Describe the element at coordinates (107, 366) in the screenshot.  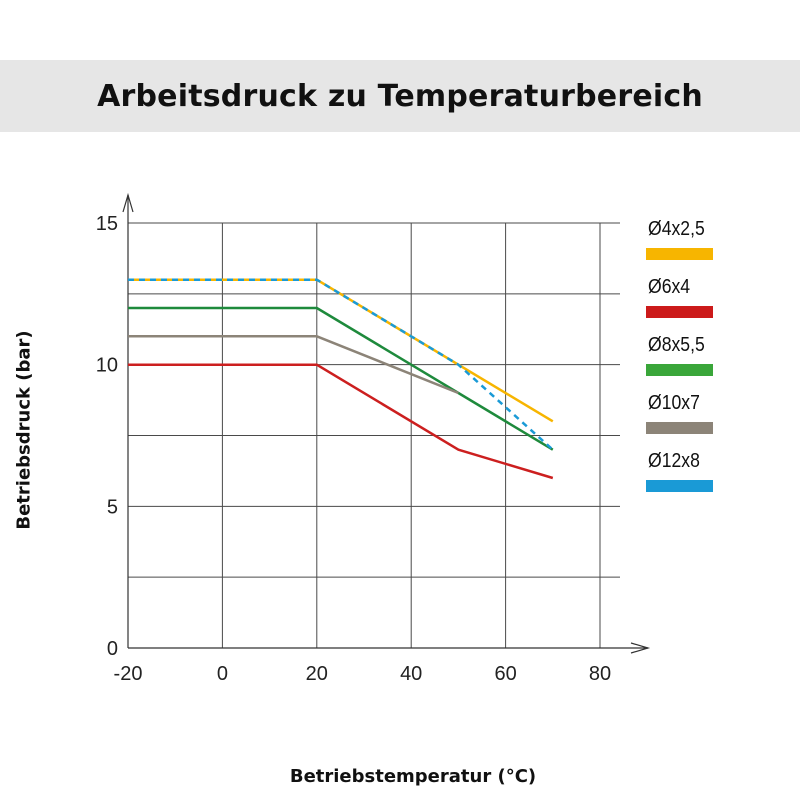
I see `y-tick-label: 10` at that location.